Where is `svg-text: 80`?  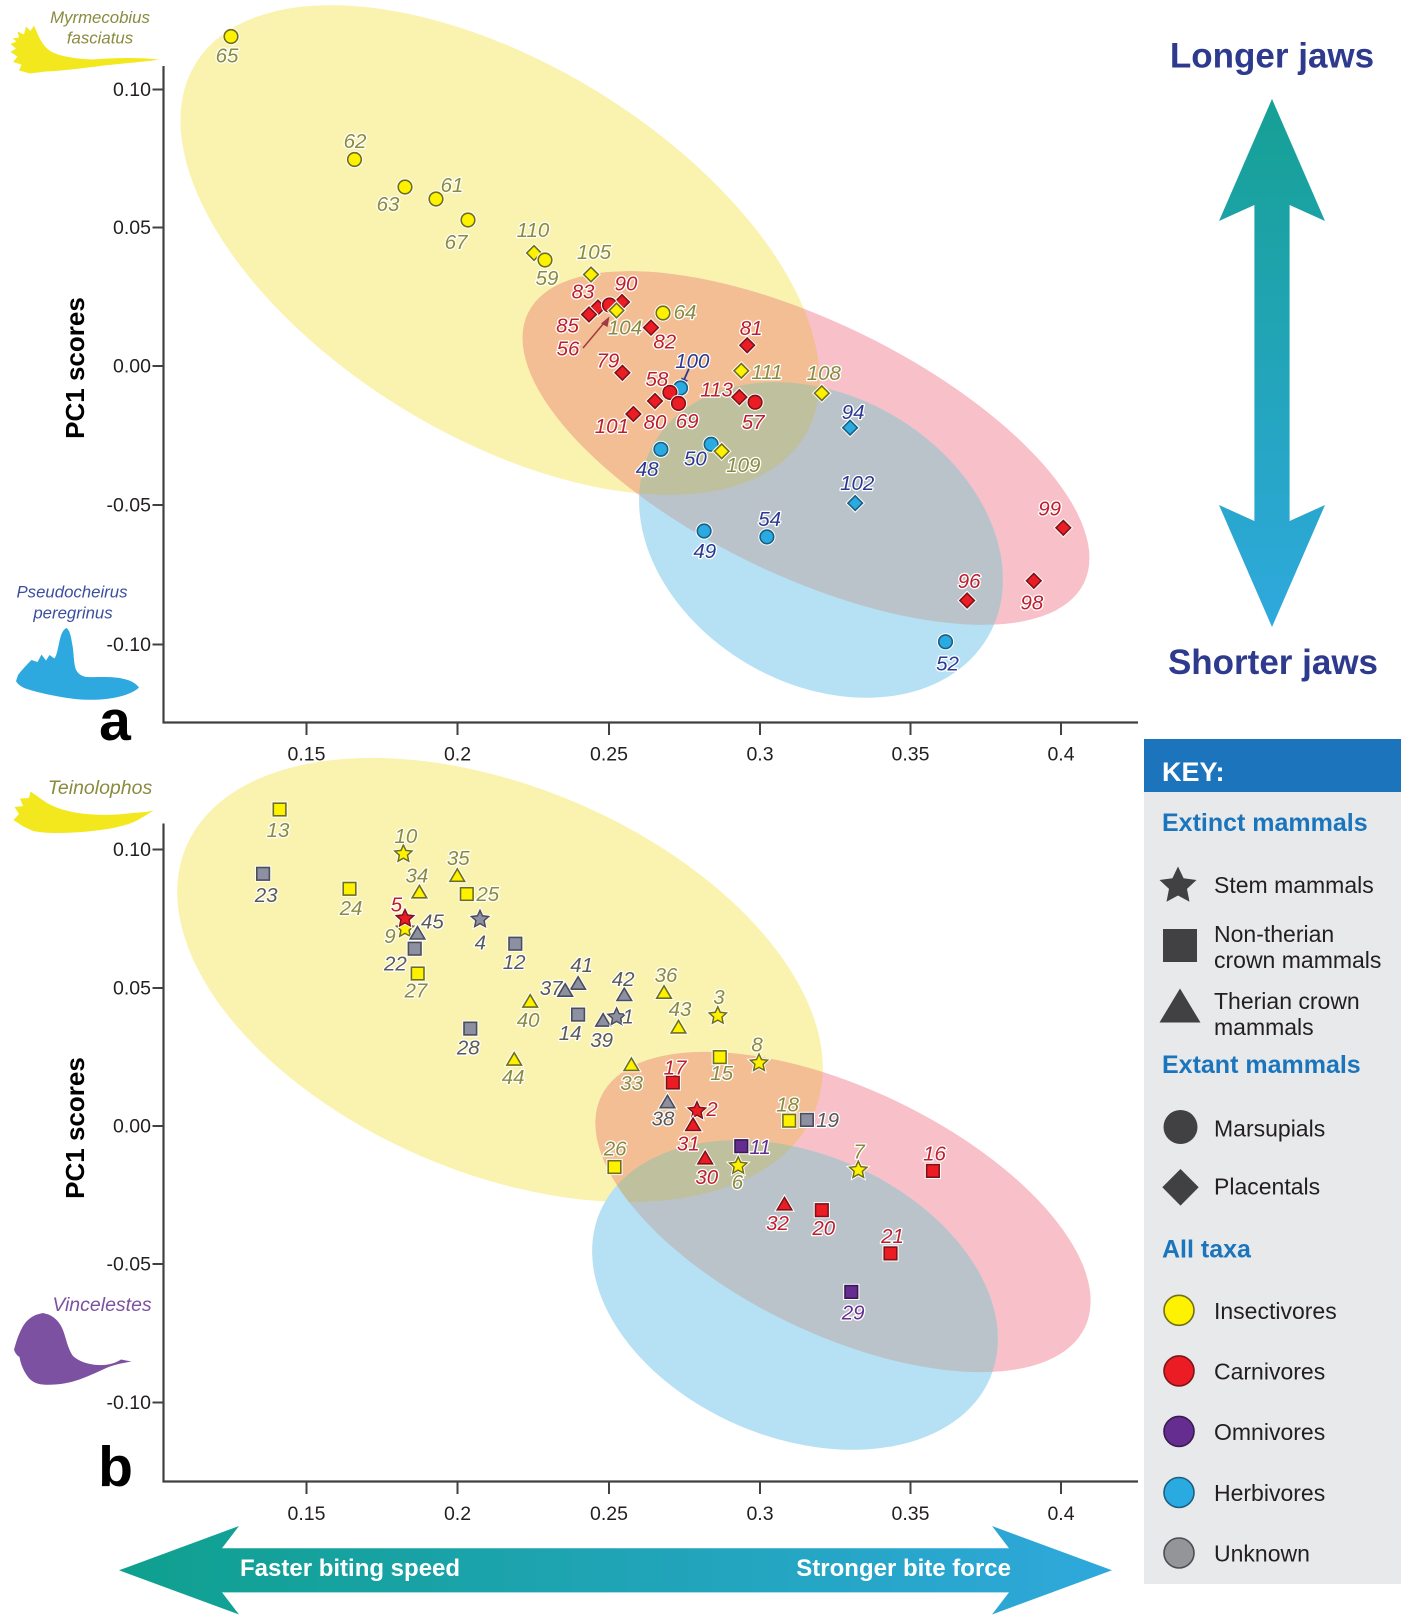 svg-text: 80 is located at coordinates (655, 422).